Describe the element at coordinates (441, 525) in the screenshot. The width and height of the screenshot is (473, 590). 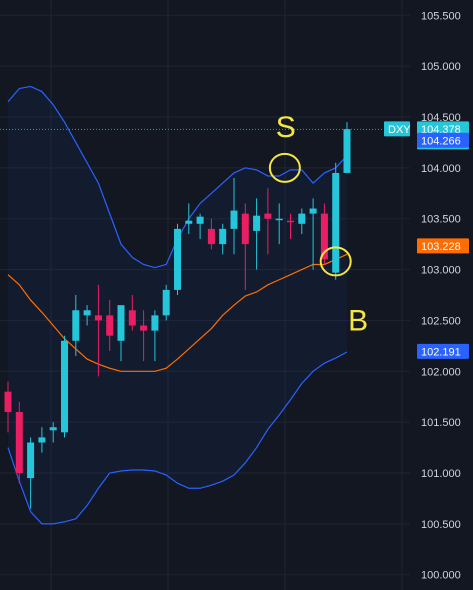
I see `y-tick-label: 100.500` at that location.